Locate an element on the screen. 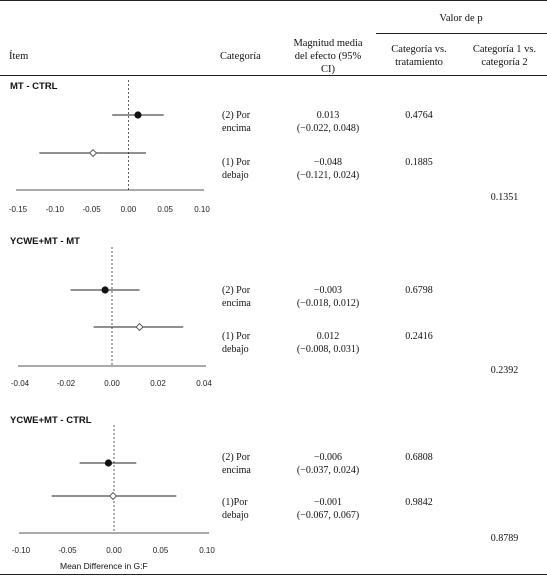  effect-ci: (−0.121, 0.024) is located at coordinates (328, 175).